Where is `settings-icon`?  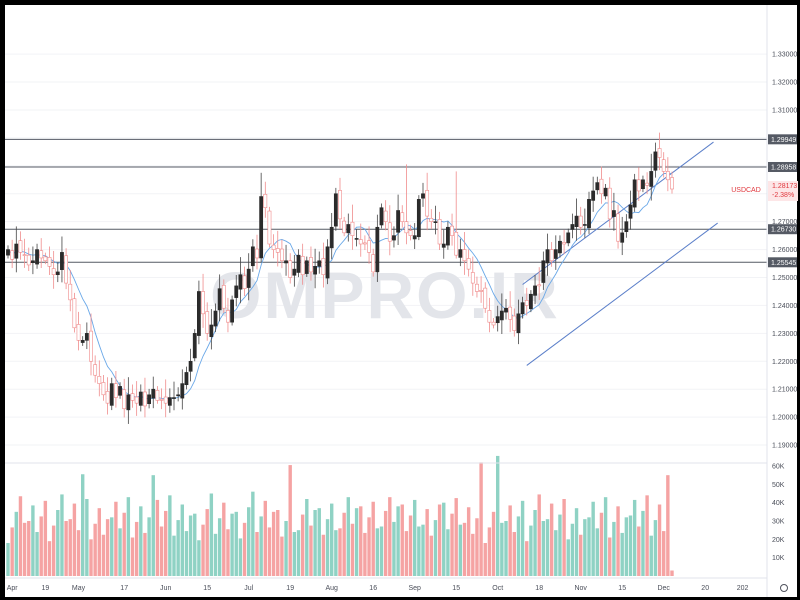
settings-icon is located at coordinates (784, 588).